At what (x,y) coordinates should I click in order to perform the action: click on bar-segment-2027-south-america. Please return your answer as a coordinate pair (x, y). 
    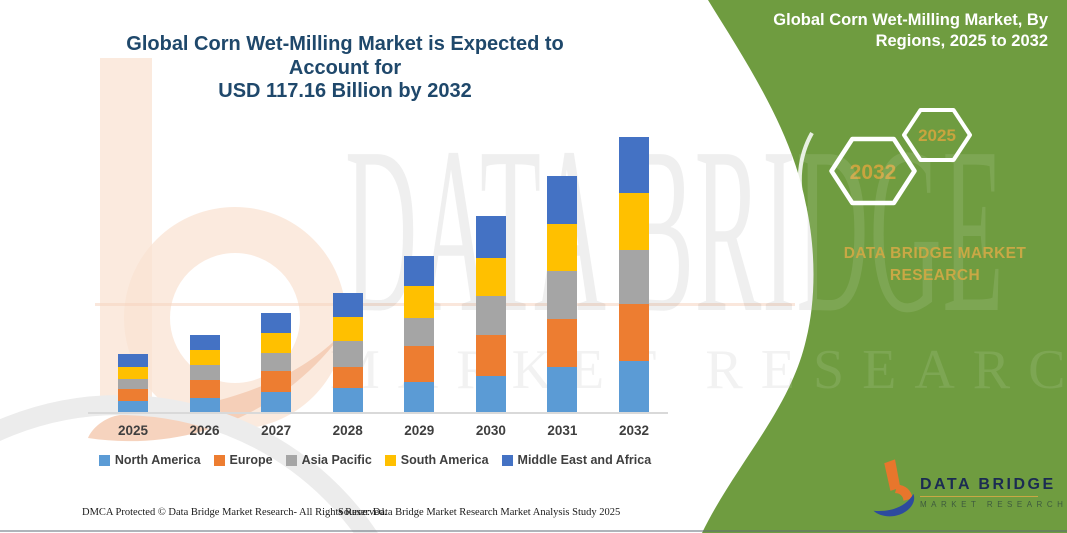
    Looking at the image, I should click on (276, 343).